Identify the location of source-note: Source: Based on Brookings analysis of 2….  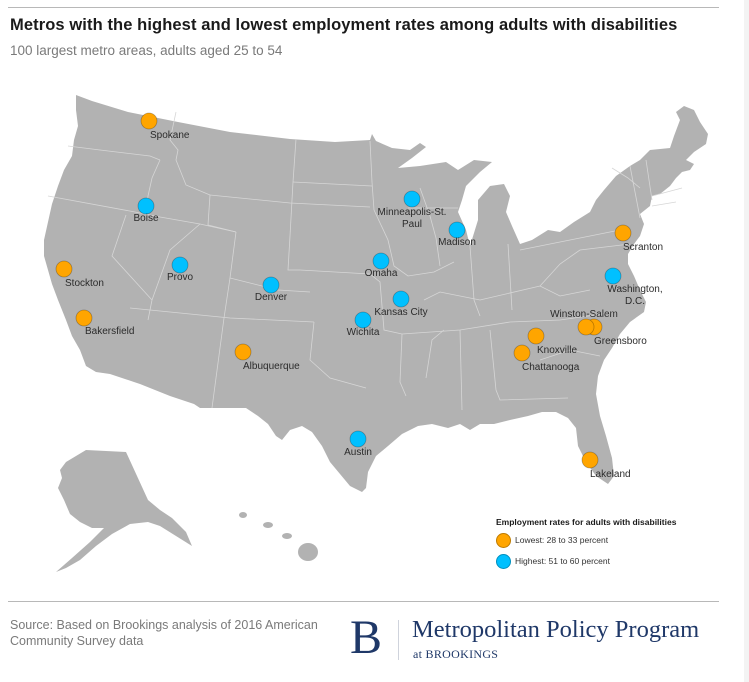
(164, 633).